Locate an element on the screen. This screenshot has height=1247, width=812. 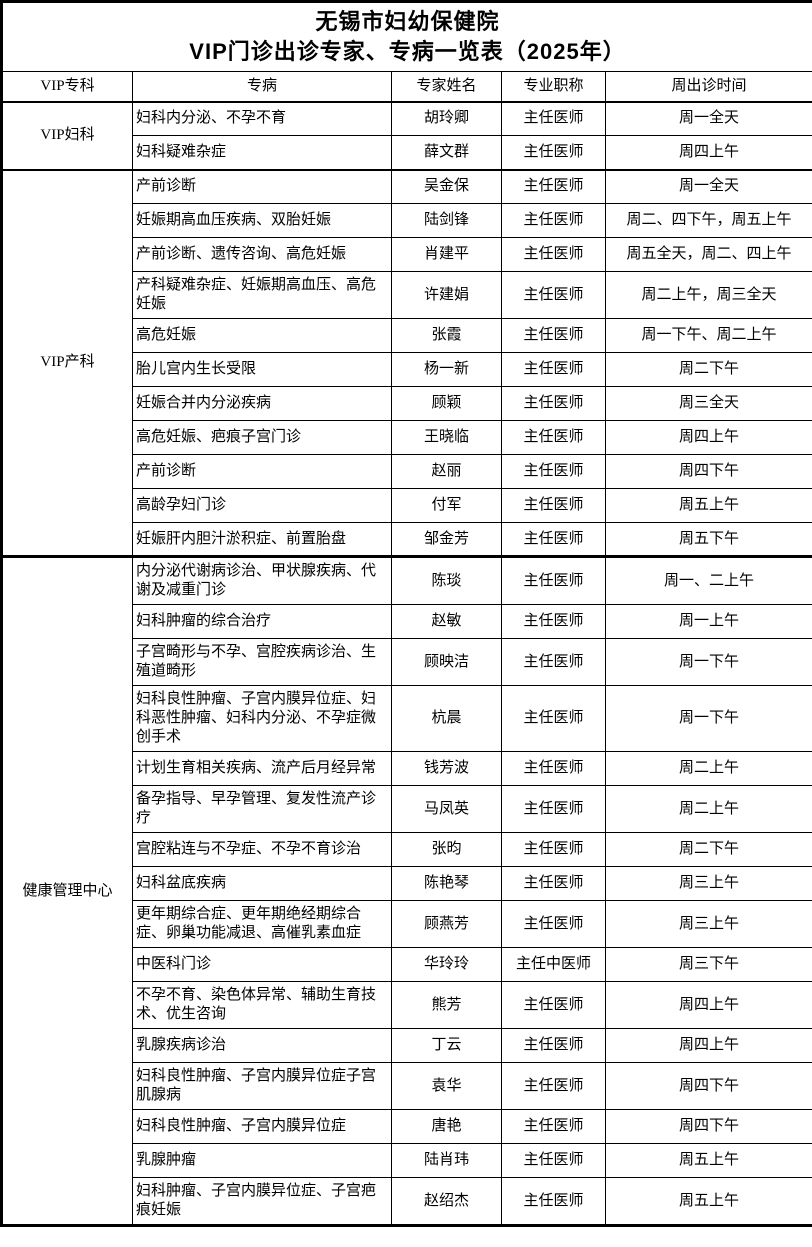
schedule-cell: 周五全天，周二、四上午 is located at coordinates (708, 254).